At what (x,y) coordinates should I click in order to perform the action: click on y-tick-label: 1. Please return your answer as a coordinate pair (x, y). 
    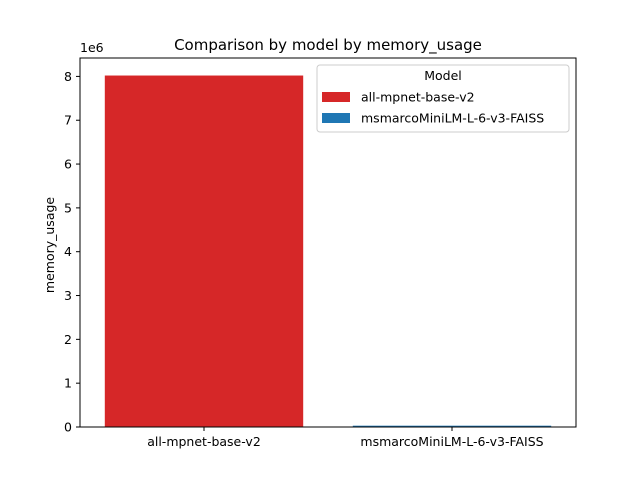
    Looking at the image, I should click on (68, 383).